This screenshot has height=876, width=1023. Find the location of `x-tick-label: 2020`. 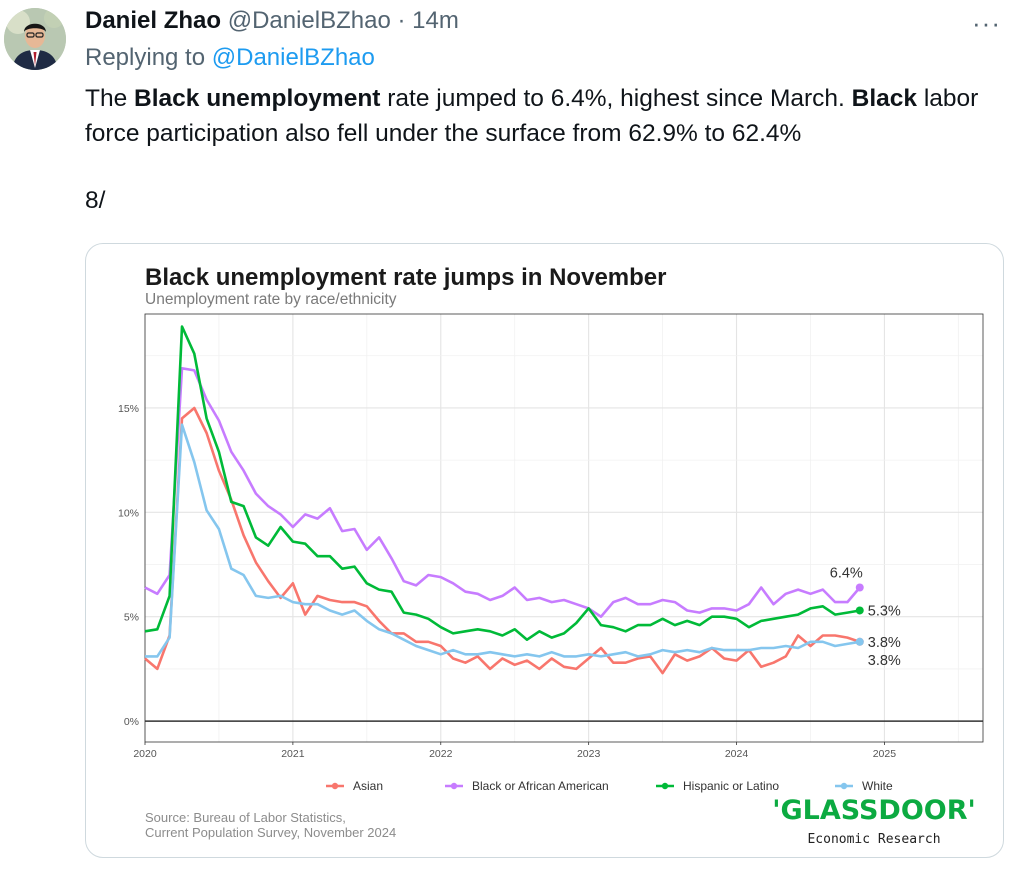

x-tick-label: 2020 is located at coordinates (145, 754).